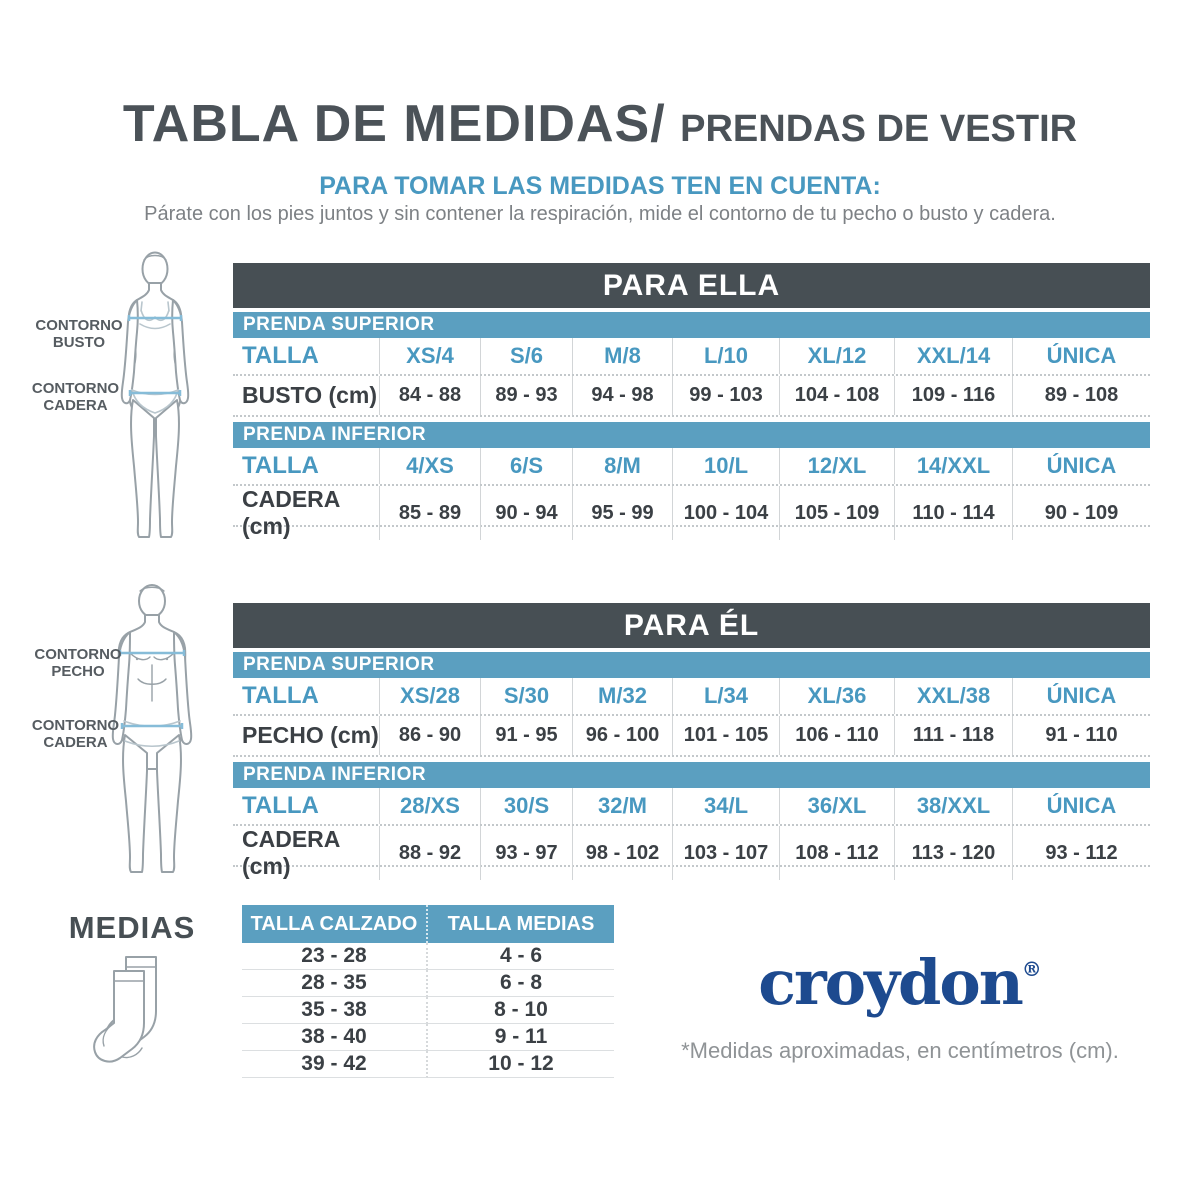  What do you see at coordinates (335, 956) in the screenshot?
I see `socks-size-cell: 23 - 28` at bounding box center [335, 956].